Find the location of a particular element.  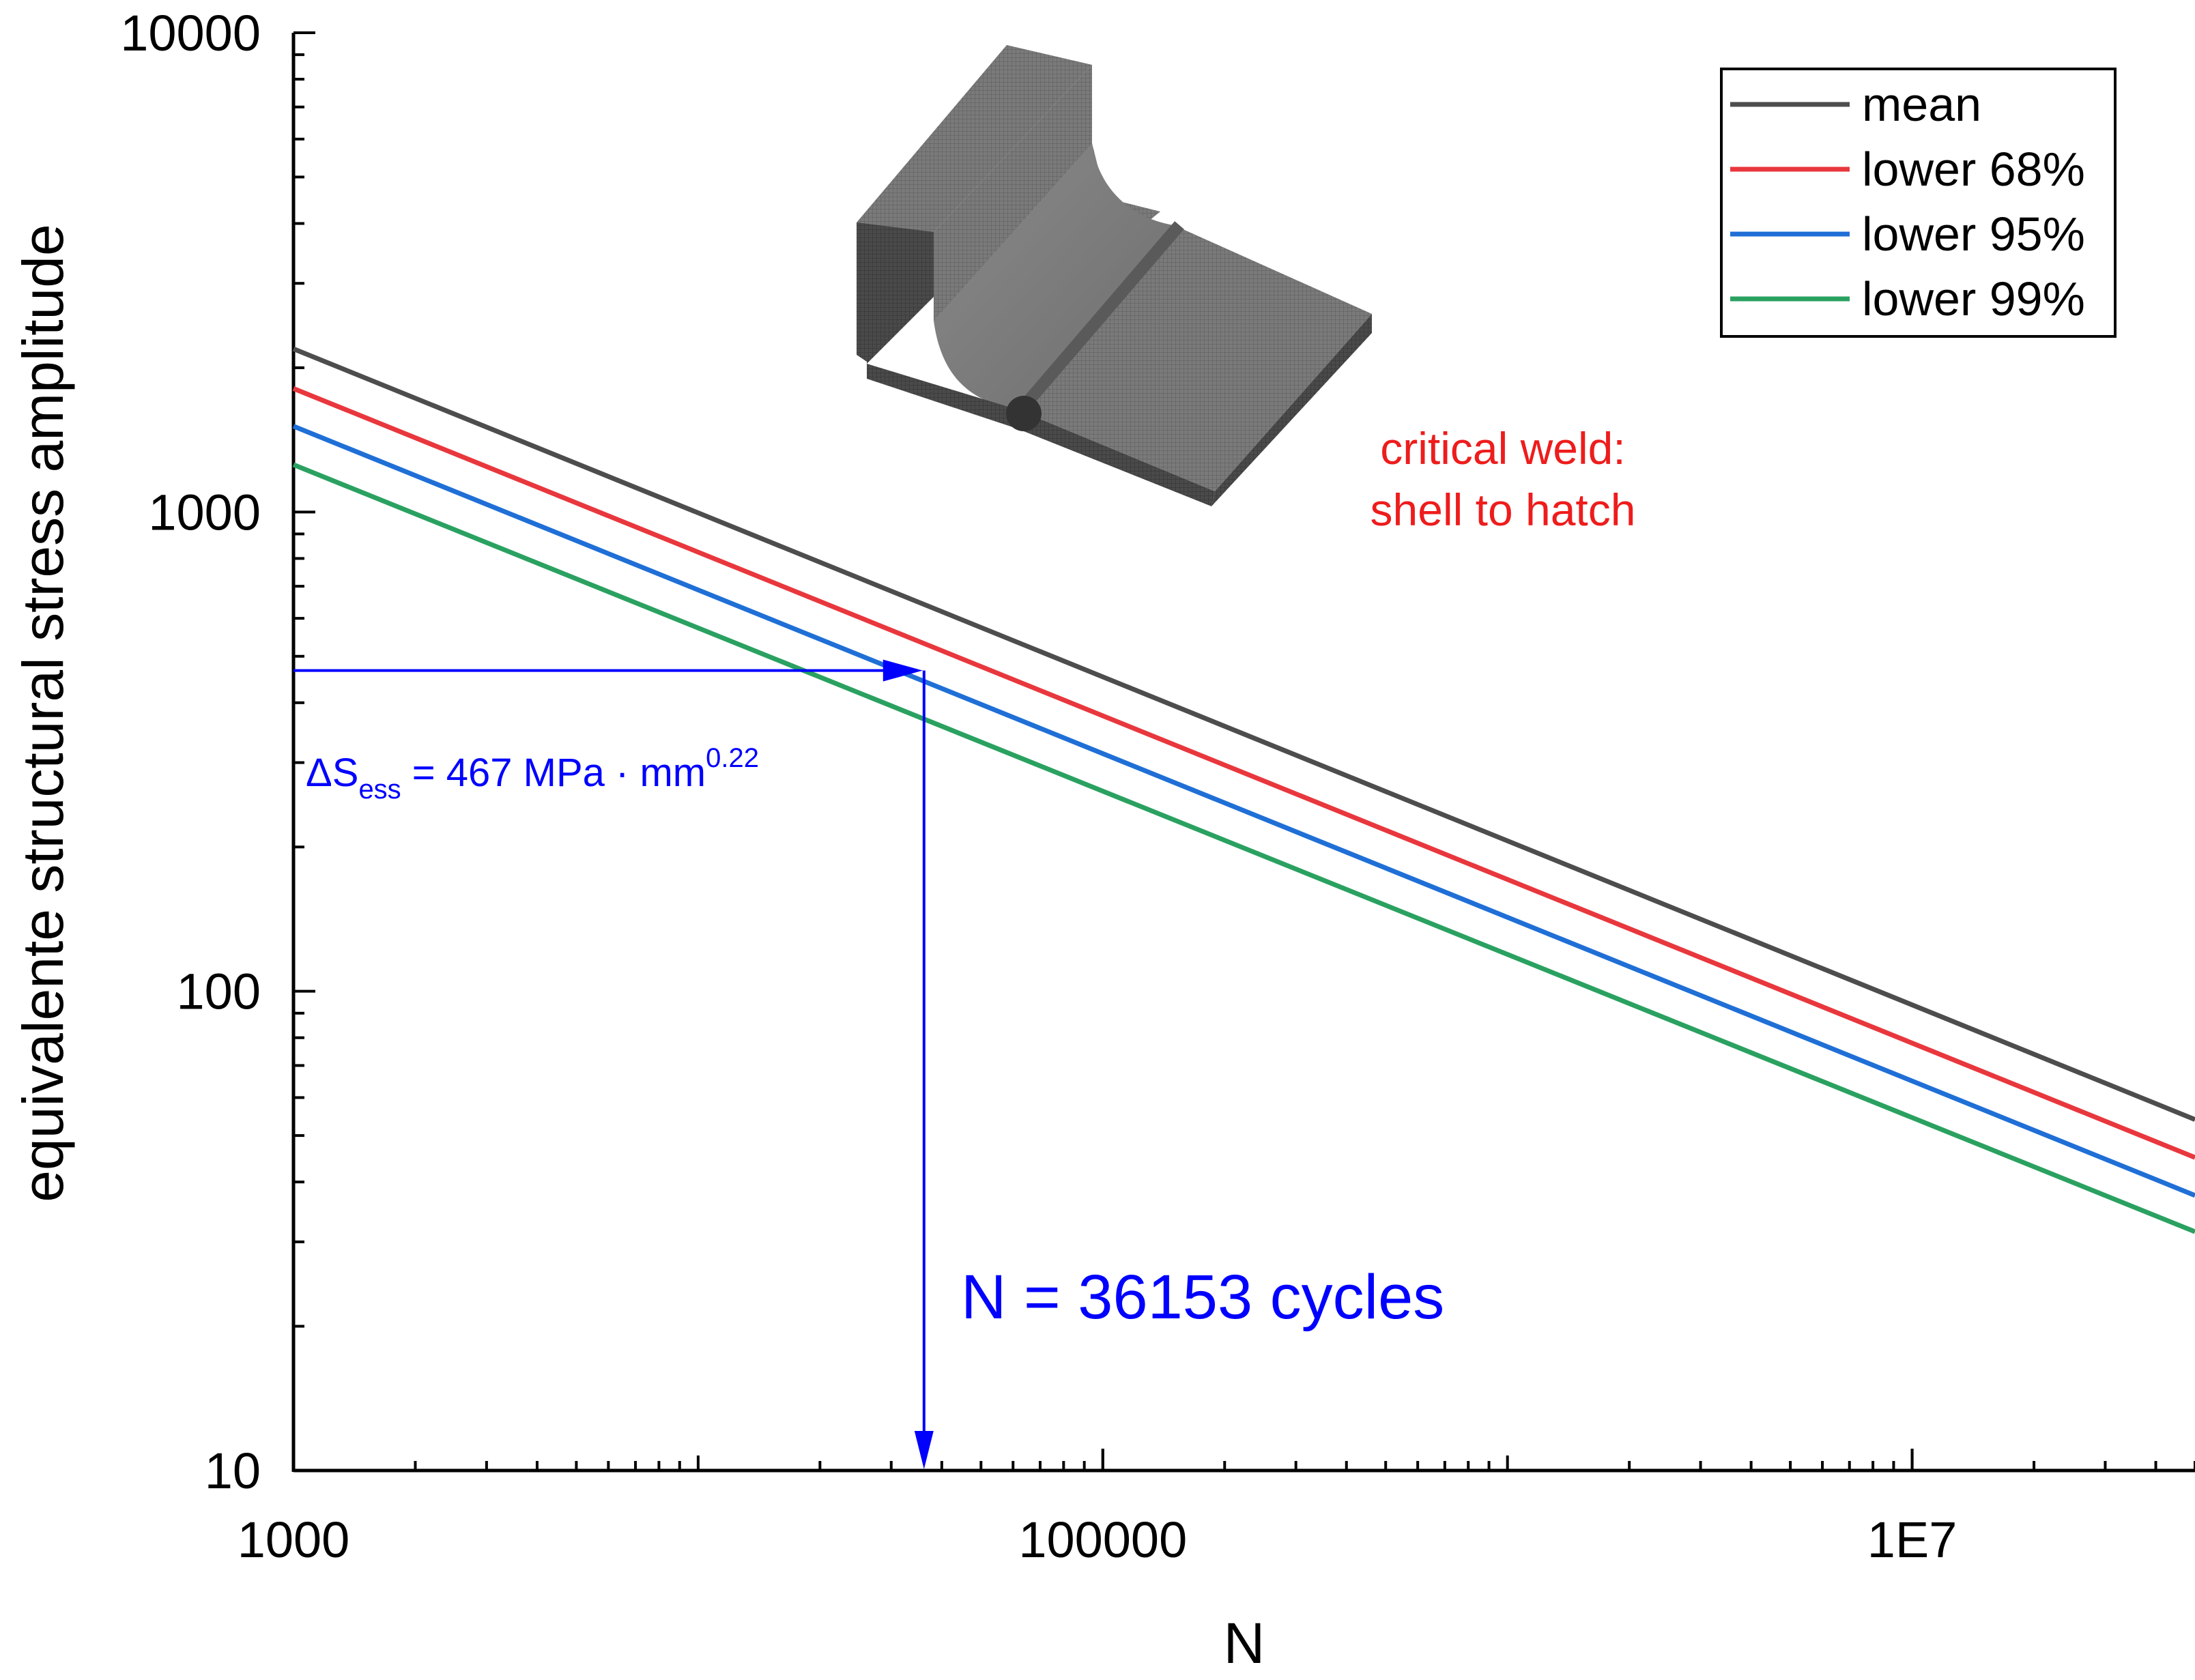

legend-box is located at coordinates (1919, 203).